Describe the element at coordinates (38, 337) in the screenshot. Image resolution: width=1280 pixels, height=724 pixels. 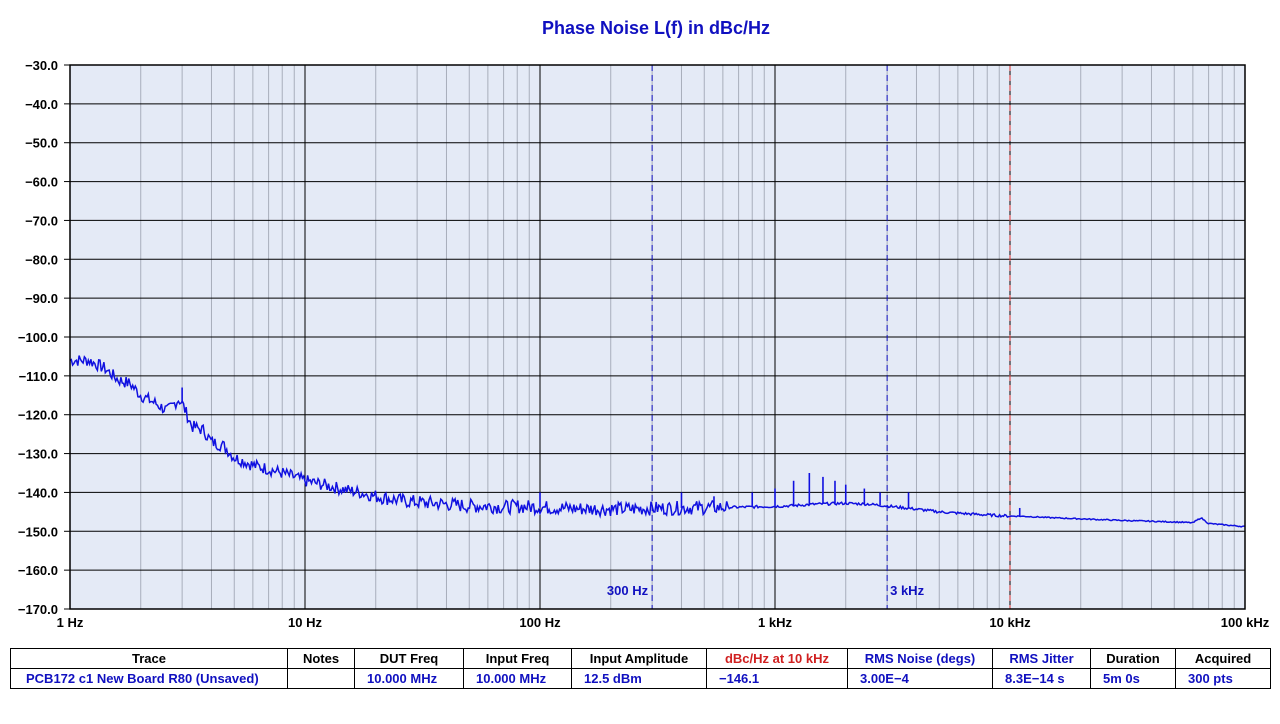
I see `y-tick-label: −100.0` at that location.